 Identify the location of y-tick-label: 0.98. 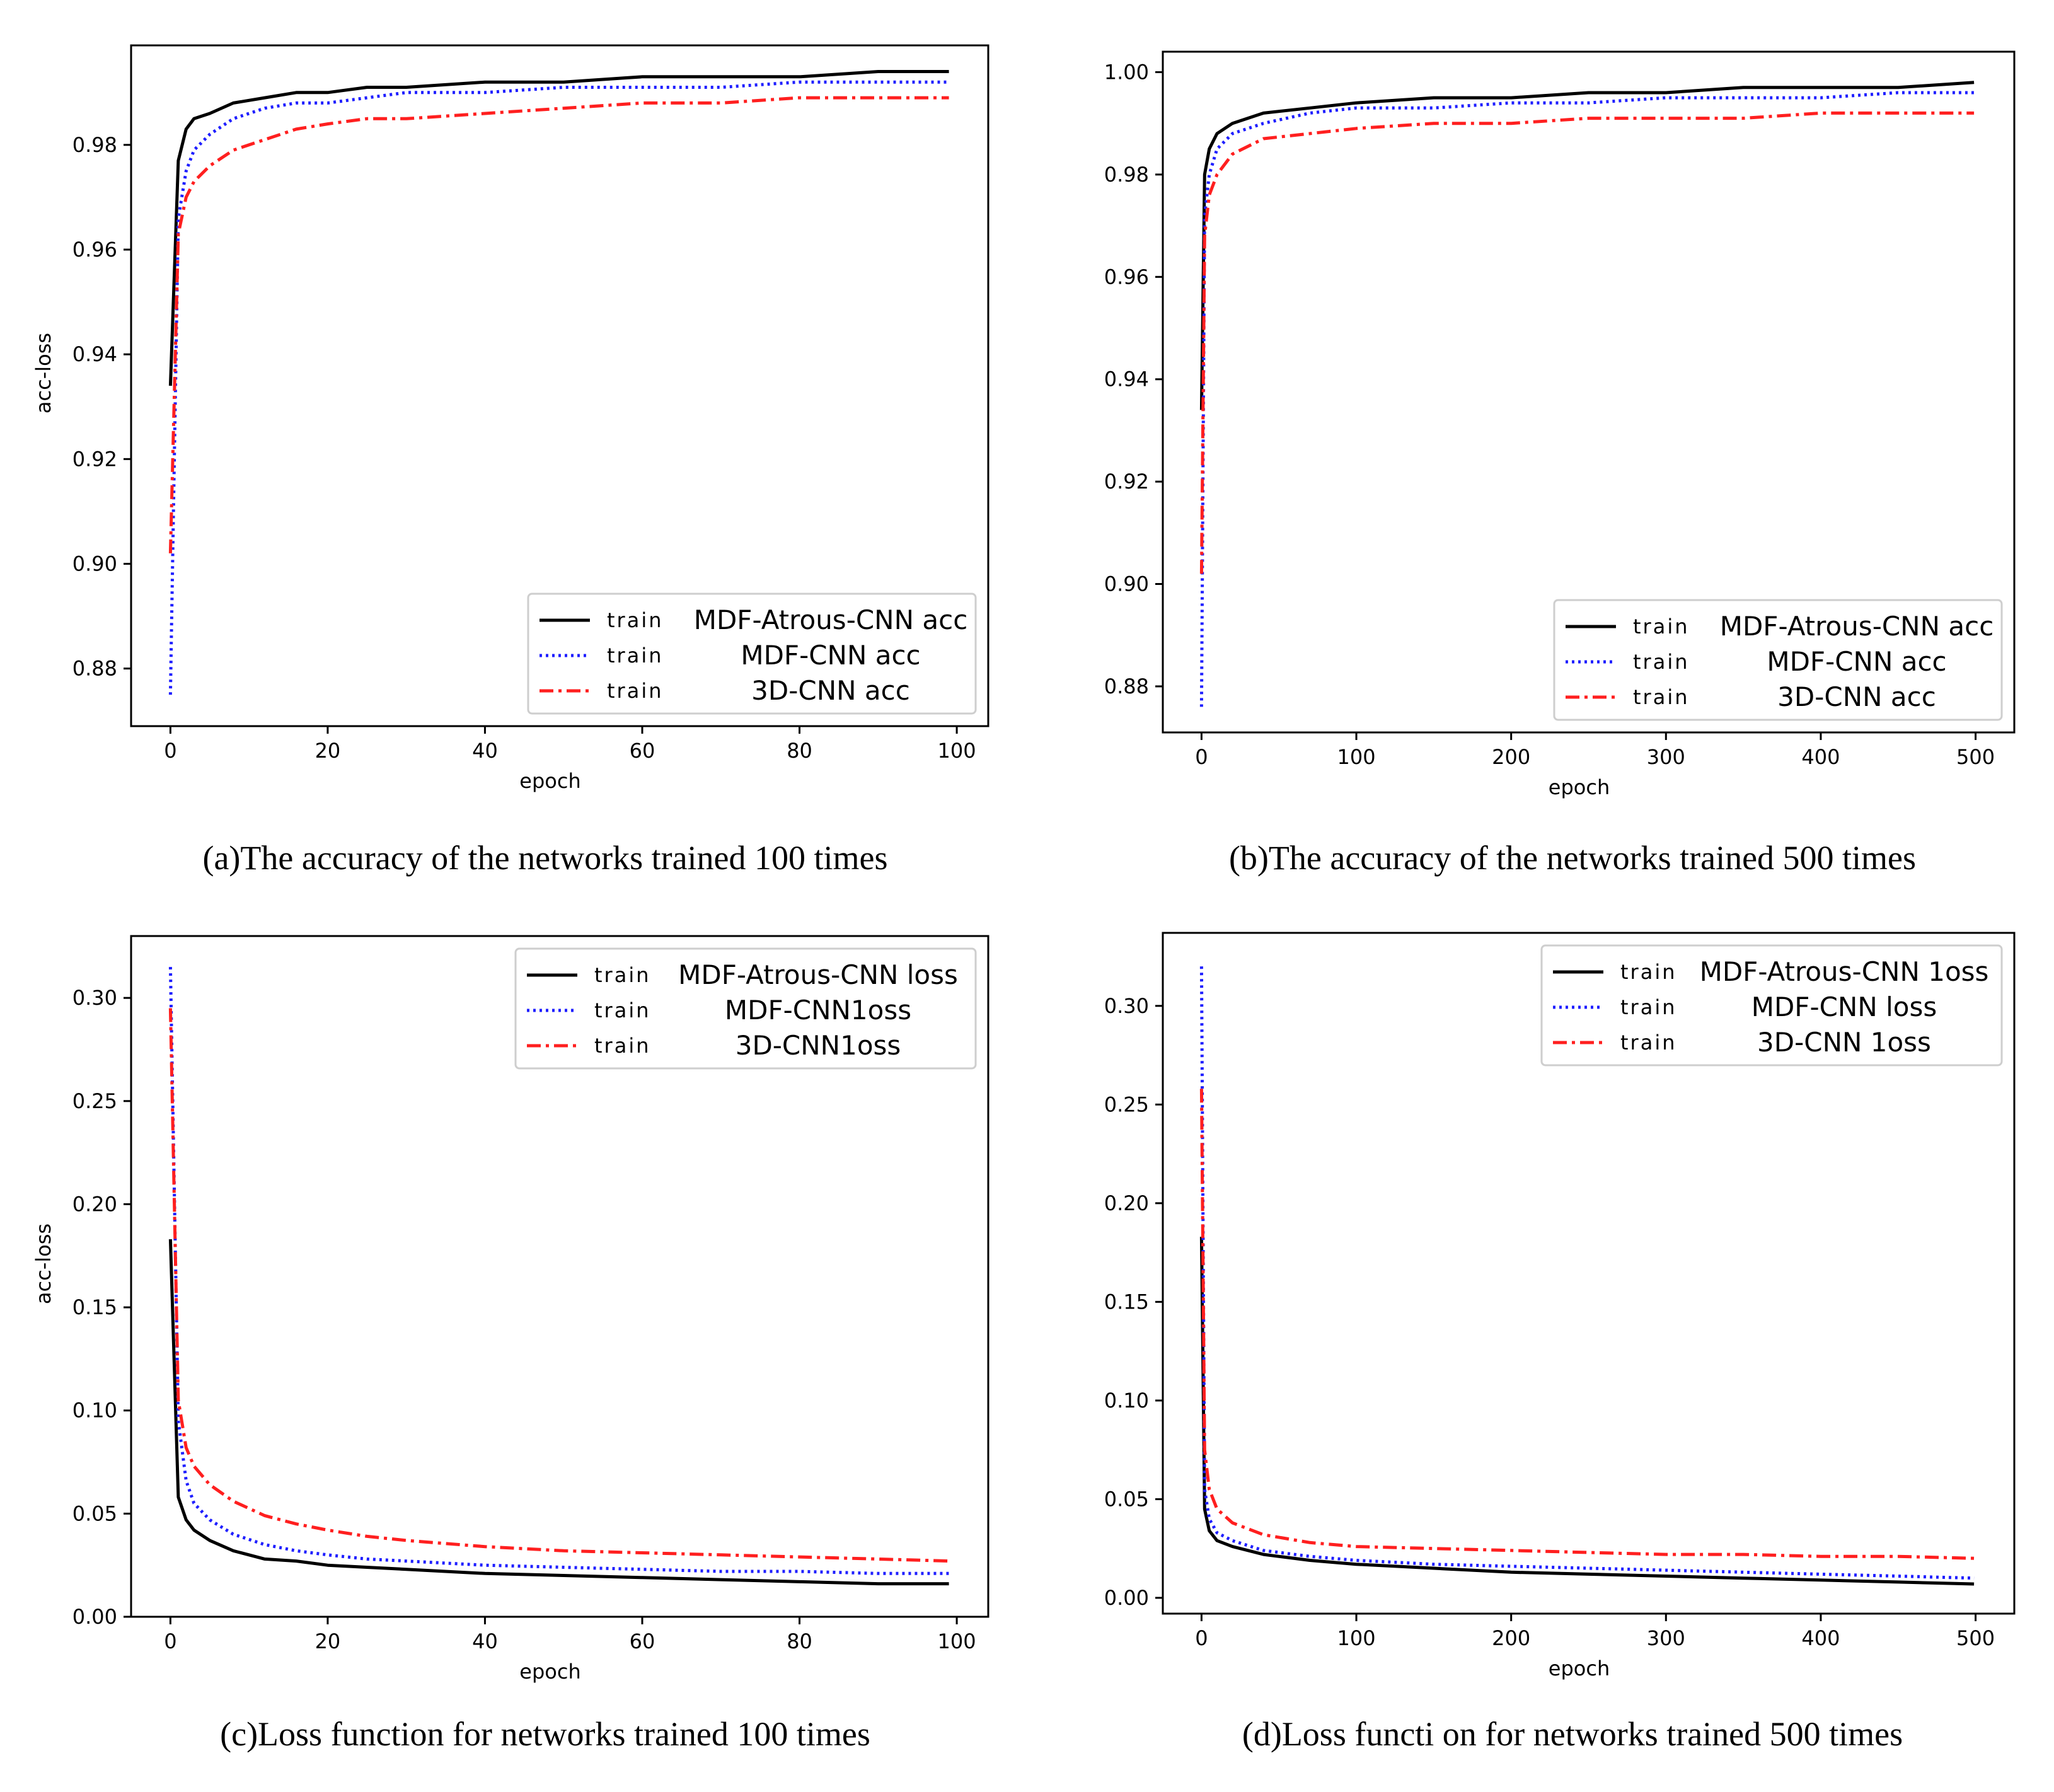
(95, 145).